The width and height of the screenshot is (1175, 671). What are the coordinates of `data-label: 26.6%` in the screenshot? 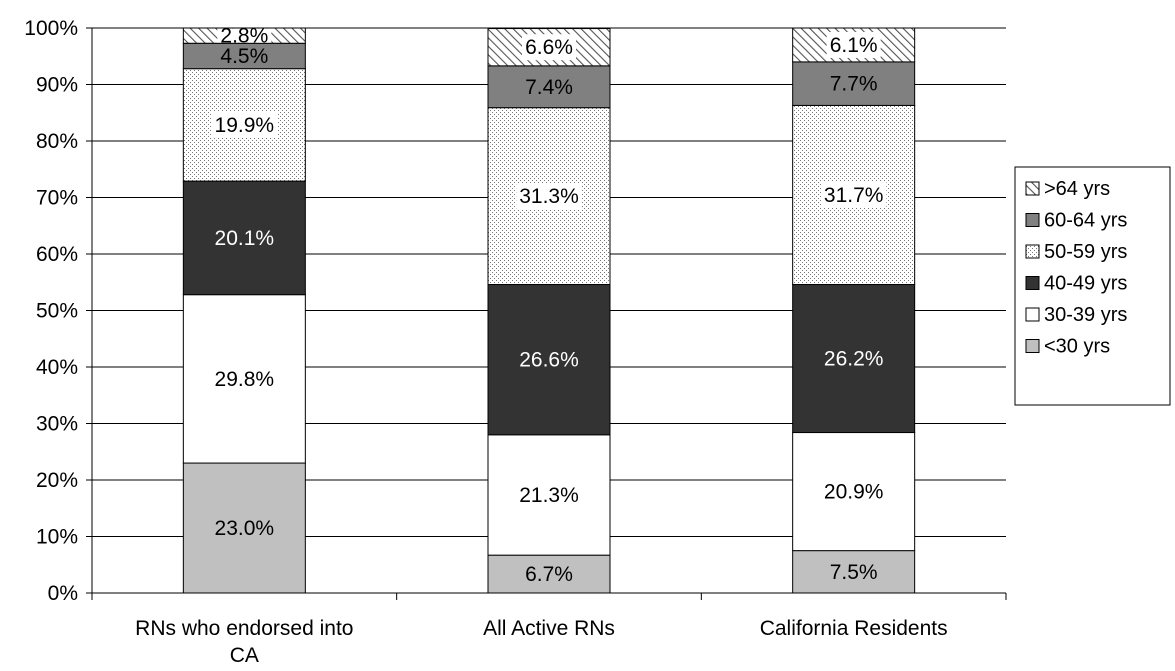 It's located at (549, 360).